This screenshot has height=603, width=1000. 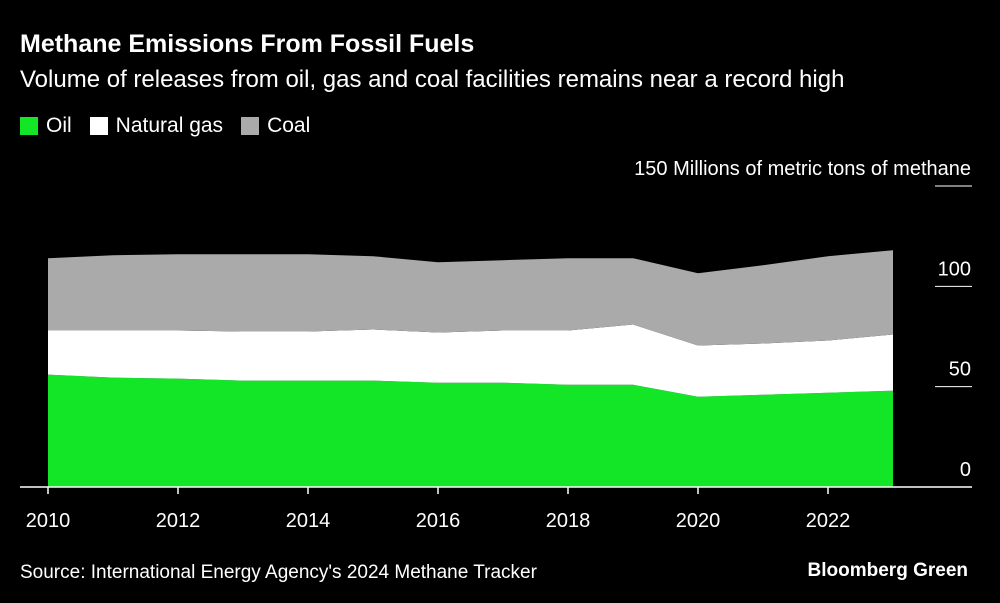 What do you see at coordinates (438, 521) in the screenshot?
I see `x-tick-label-2016: 2016` at bounding box center [438, 521].